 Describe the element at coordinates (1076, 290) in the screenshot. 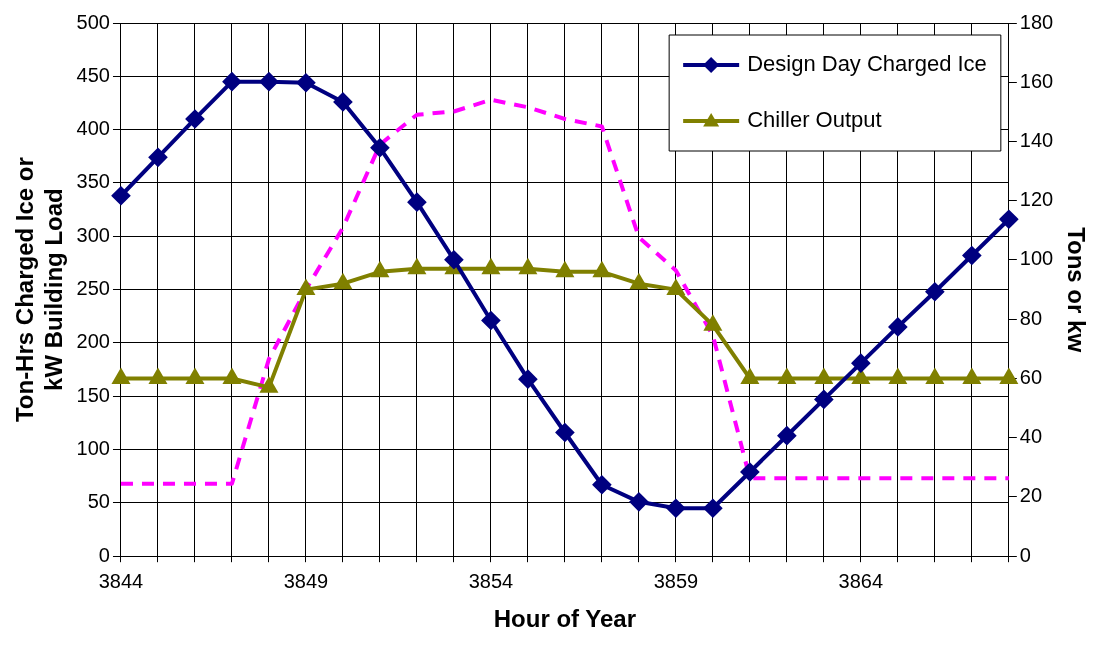

I see `y2-axis-title: Tons or kw` at that location.